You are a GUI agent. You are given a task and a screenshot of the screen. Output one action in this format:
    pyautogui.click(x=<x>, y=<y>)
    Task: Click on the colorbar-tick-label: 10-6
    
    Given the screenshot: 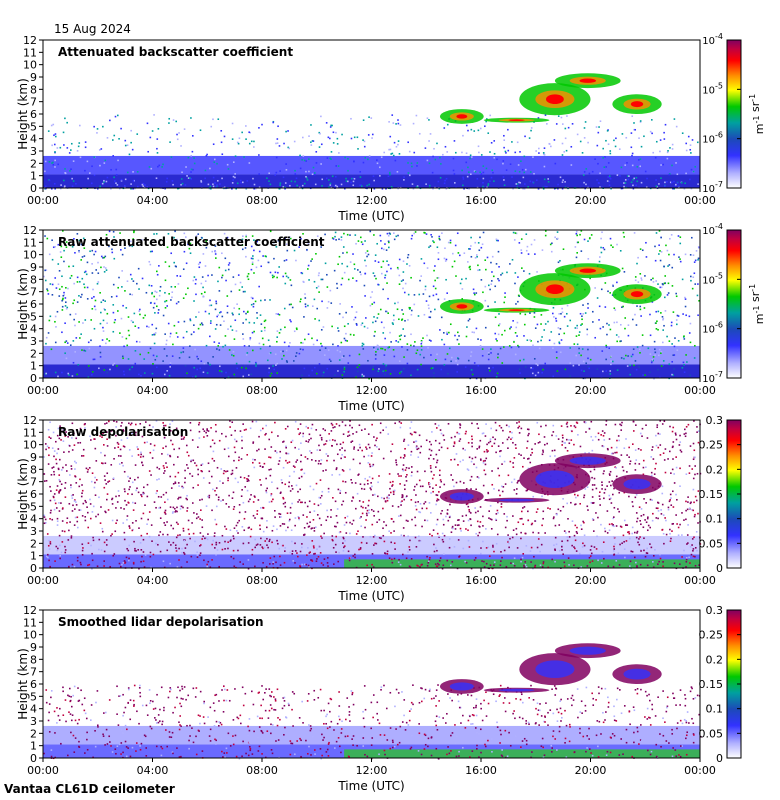 What is the action you would take?
    pyautogui.click(x=712, y=138)
    